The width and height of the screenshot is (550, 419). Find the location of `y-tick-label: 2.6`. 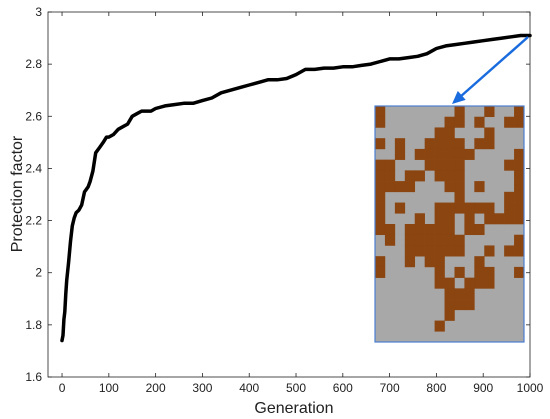

y-tick-label: 2.6 is located at coordinates (33, 116).